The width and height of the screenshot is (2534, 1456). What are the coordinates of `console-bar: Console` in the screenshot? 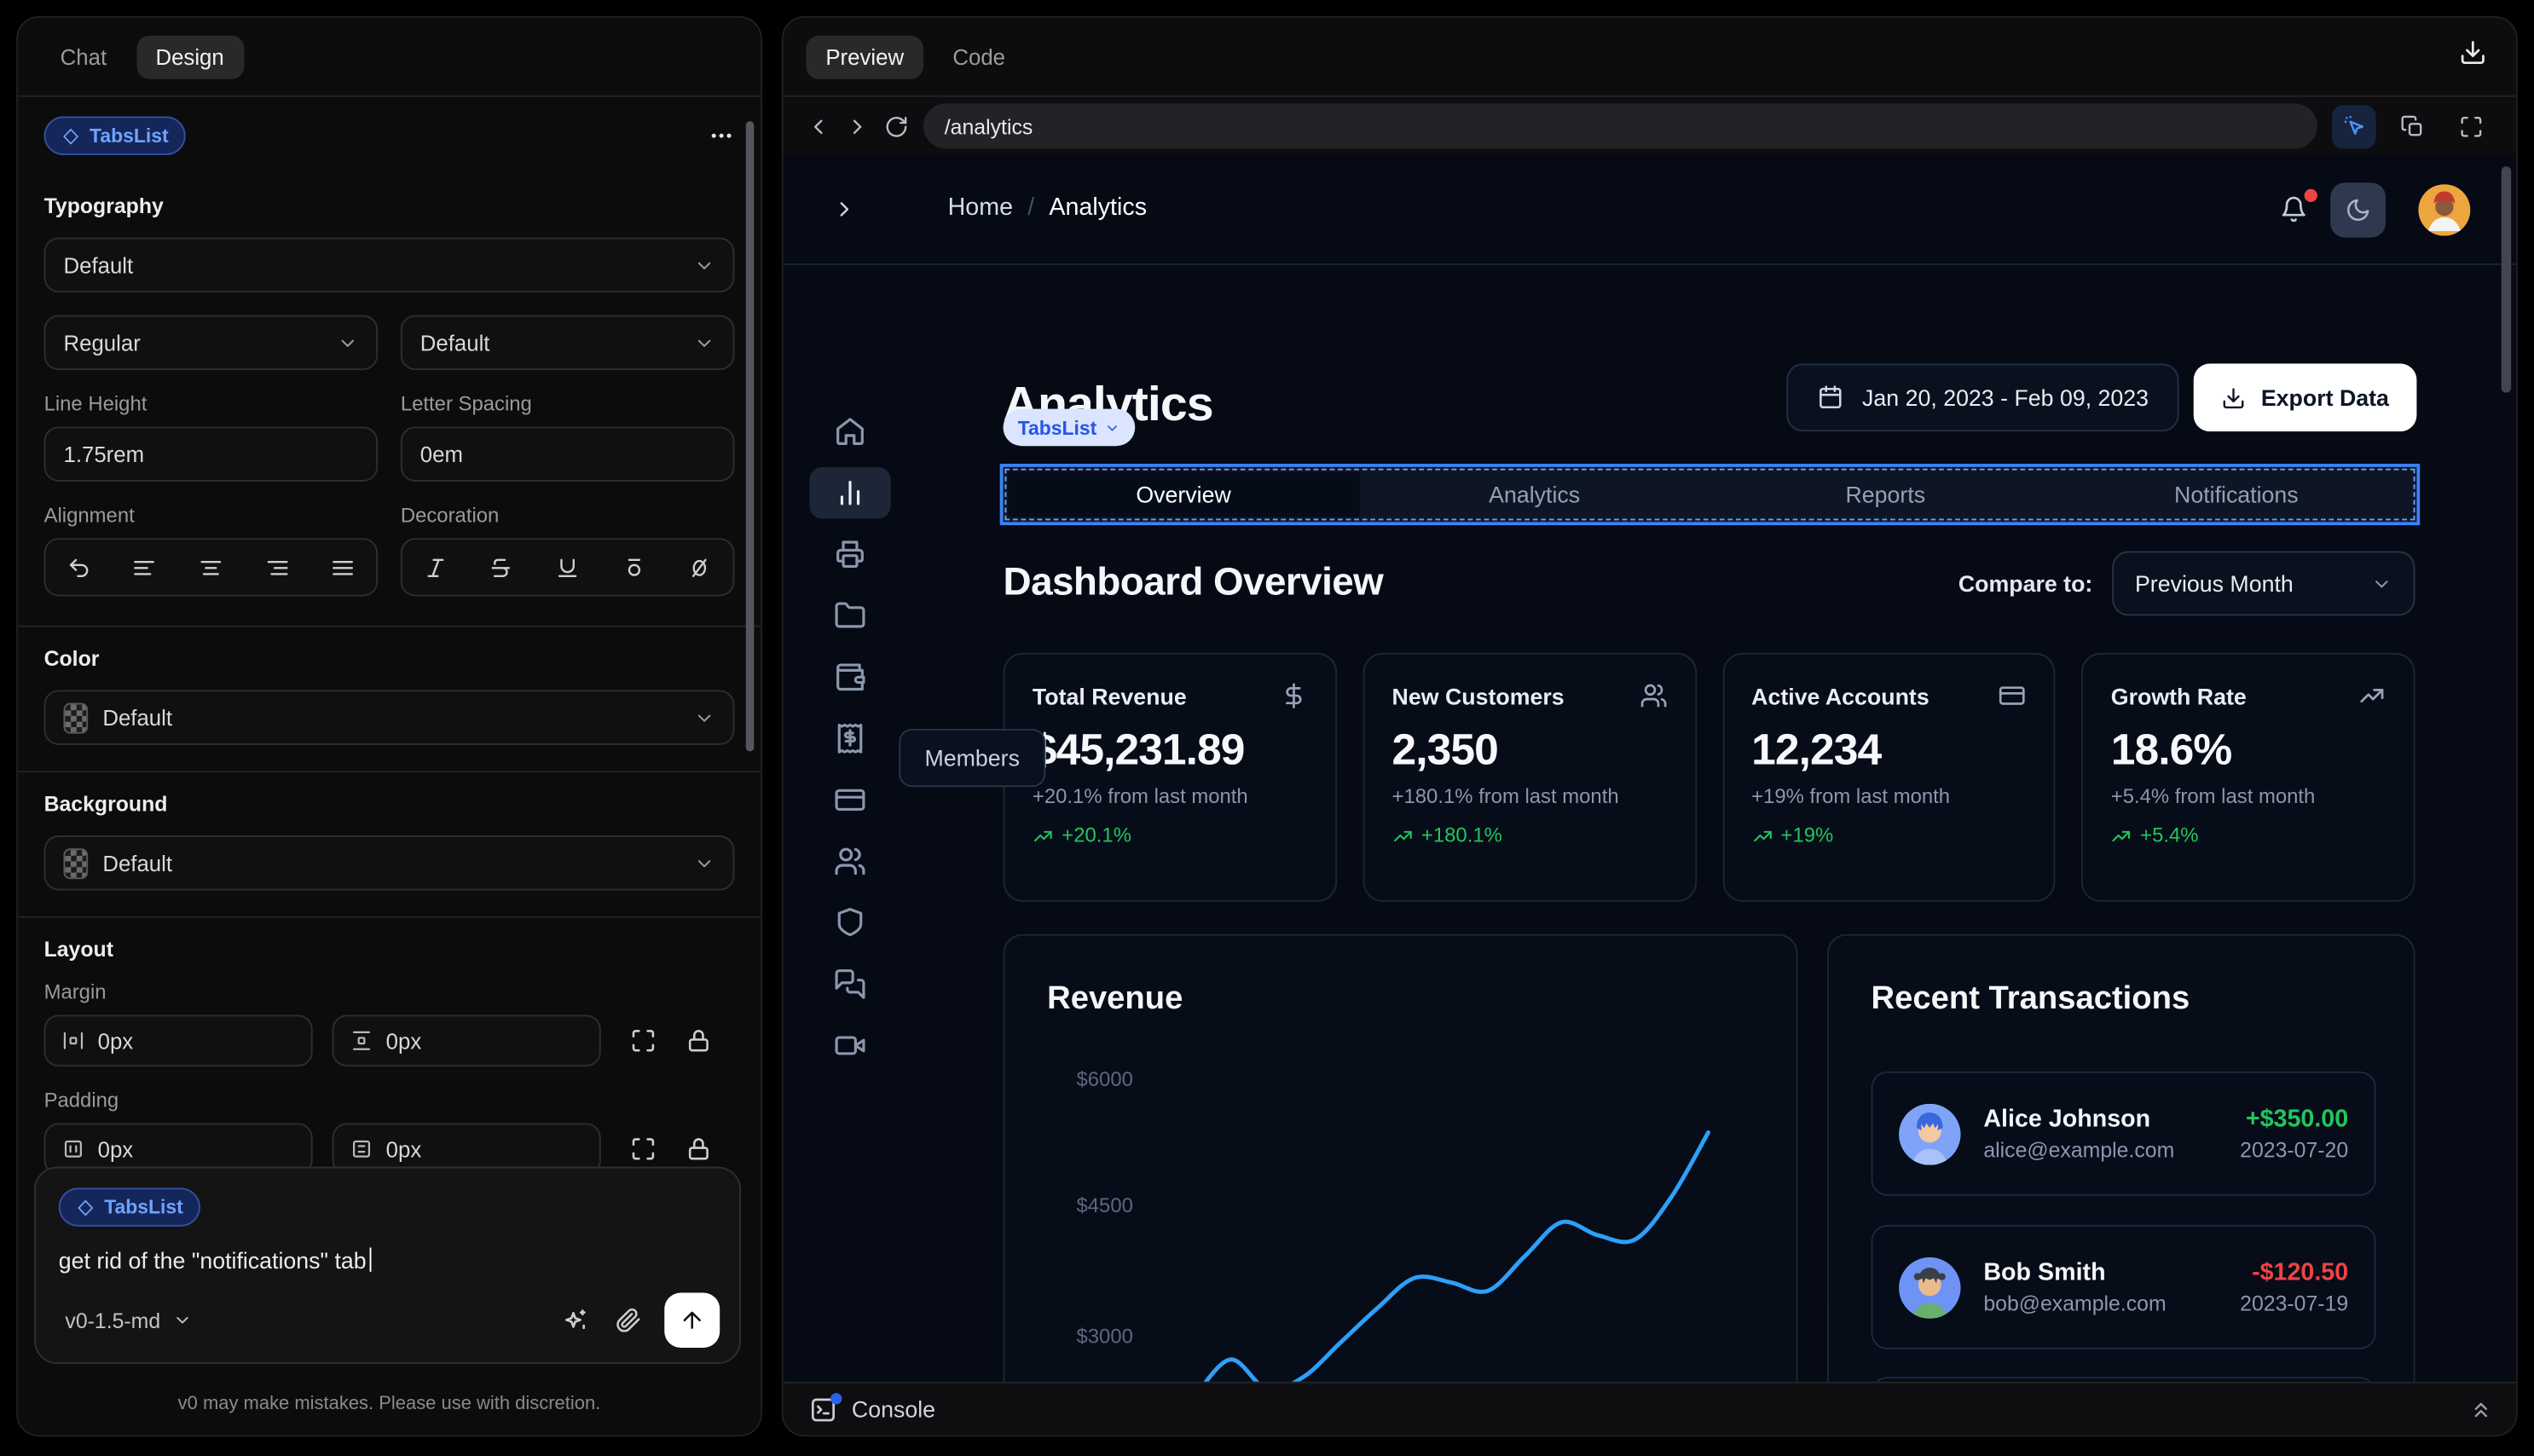 It's located at (1649, 1408).